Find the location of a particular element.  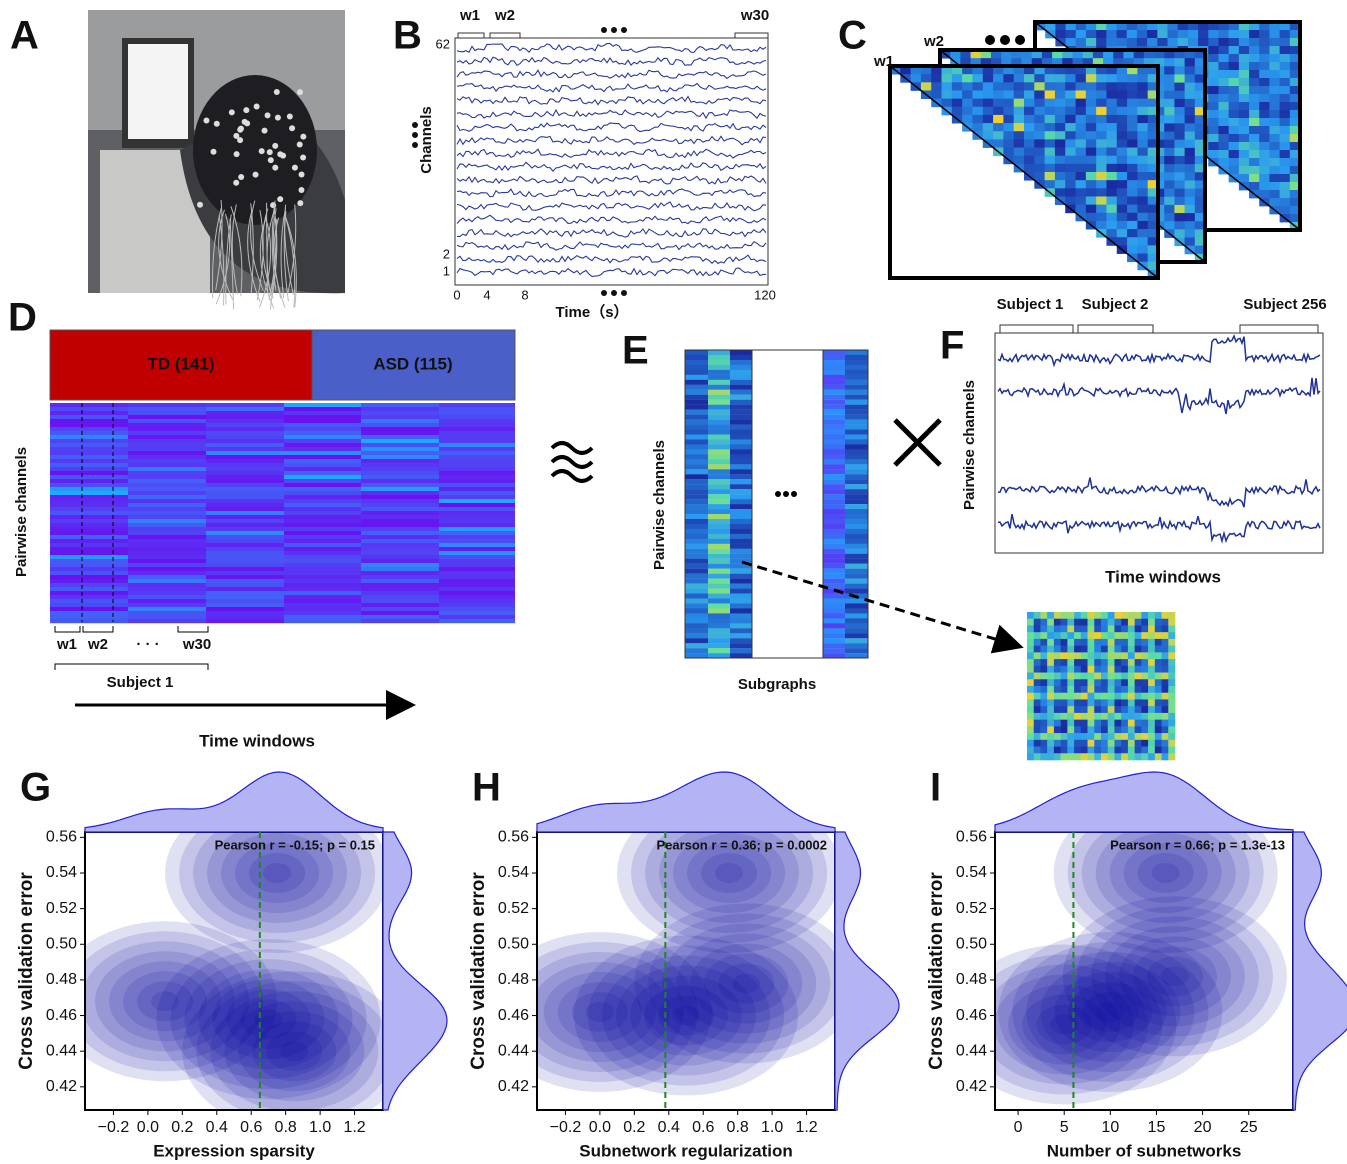

y-tick-label: 0.50 is located at coordinates (513, 943).